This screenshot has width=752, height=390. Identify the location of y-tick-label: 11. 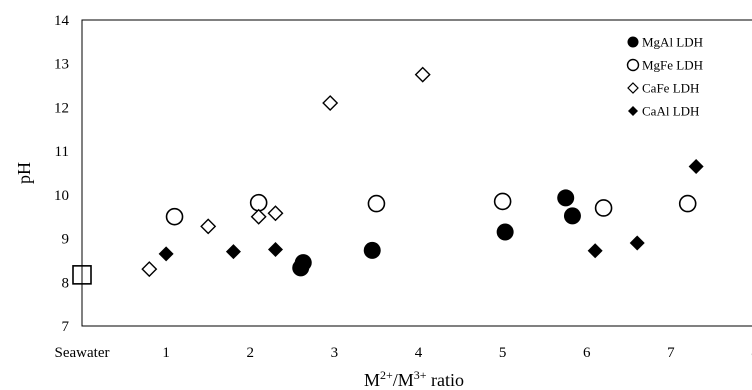
(62, 152).